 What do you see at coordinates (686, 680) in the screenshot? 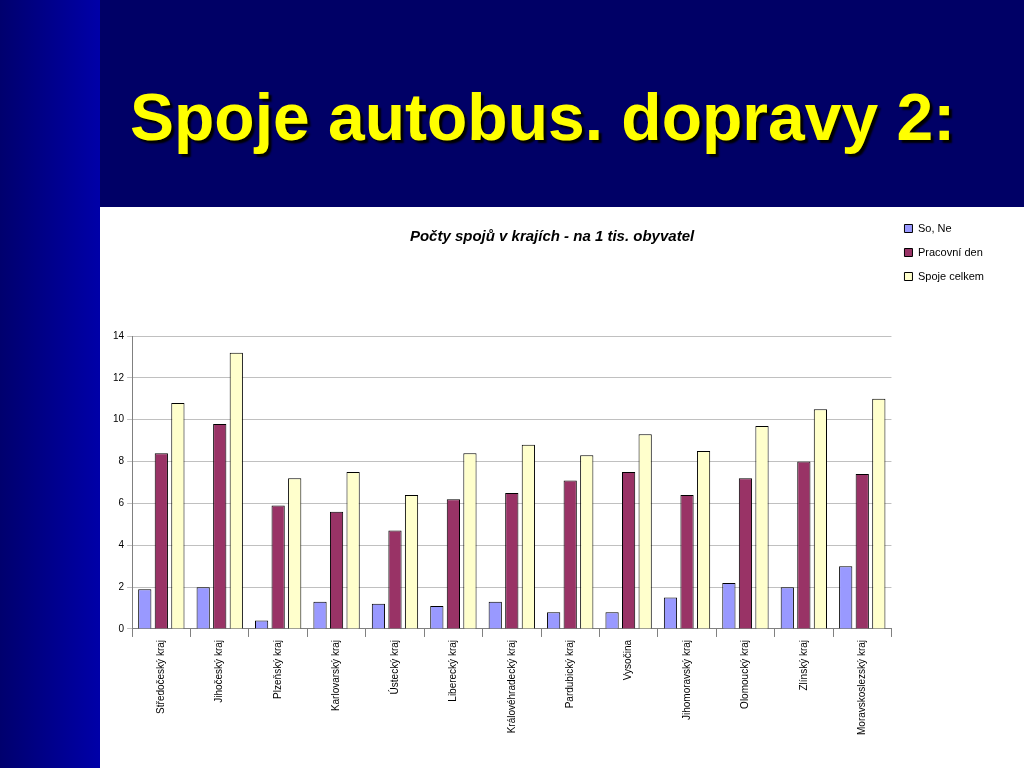
I see `x-tick-label: Jihomoravský kraj` at bounding box center [686, 680].